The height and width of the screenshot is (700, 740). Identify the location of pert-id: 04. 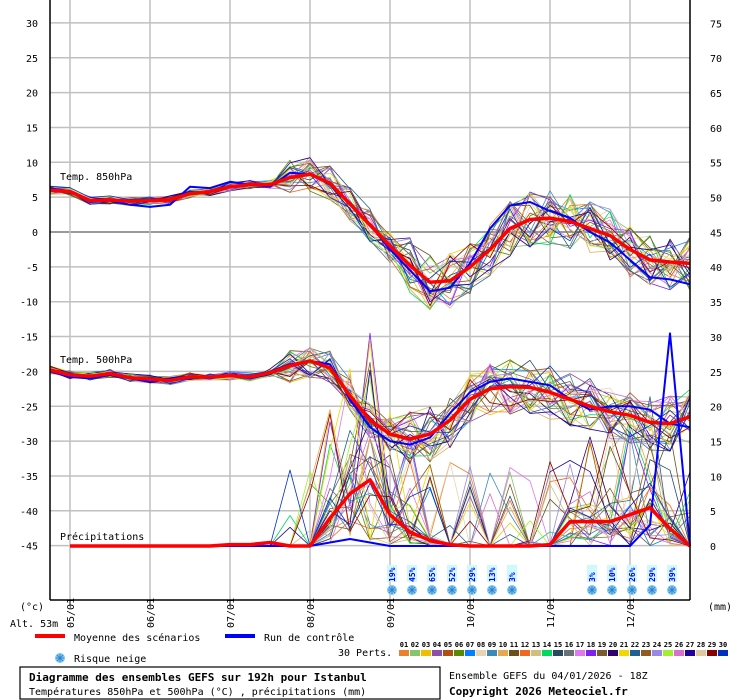
(437, 645).